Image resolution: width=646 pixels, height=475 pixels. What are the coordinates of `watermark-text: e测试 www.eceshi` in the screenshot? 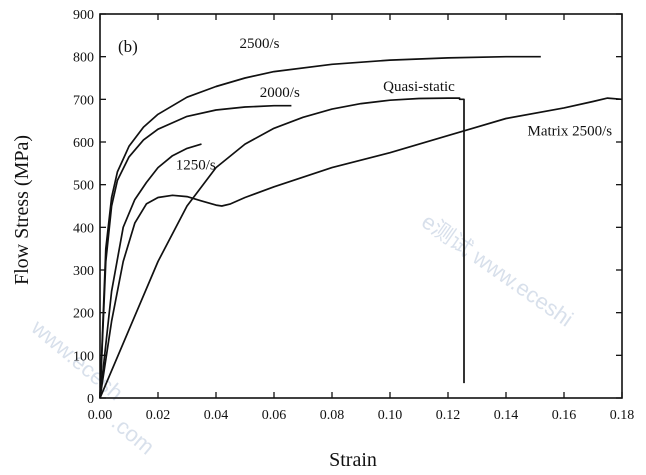 It's located at (497, 270).